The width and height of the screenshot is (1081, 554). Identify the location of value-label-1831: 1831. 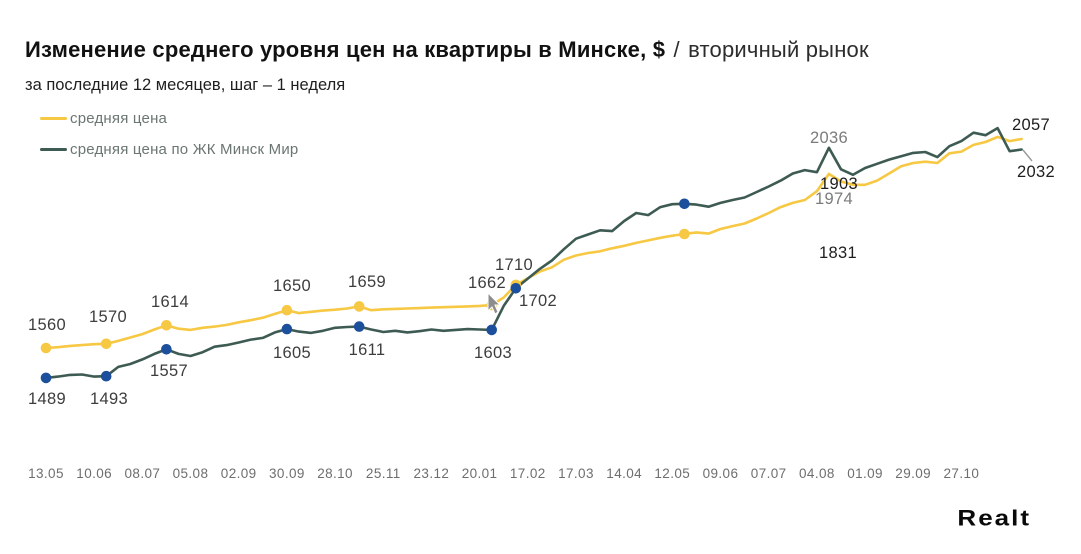
(838, 253).